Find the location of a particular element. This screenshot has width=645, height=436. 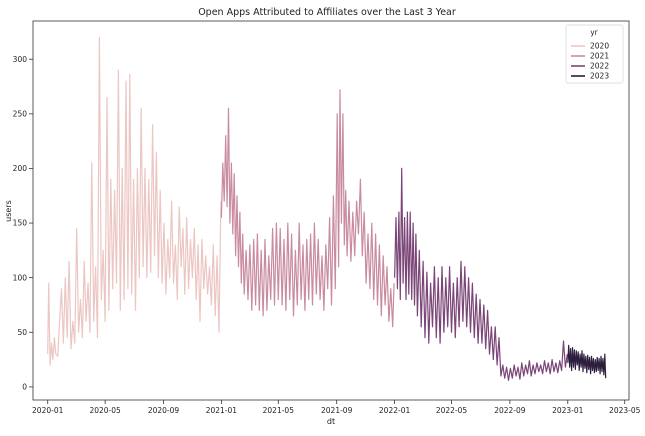

y-tick-label: 0 is located at coordinates (24, 386).